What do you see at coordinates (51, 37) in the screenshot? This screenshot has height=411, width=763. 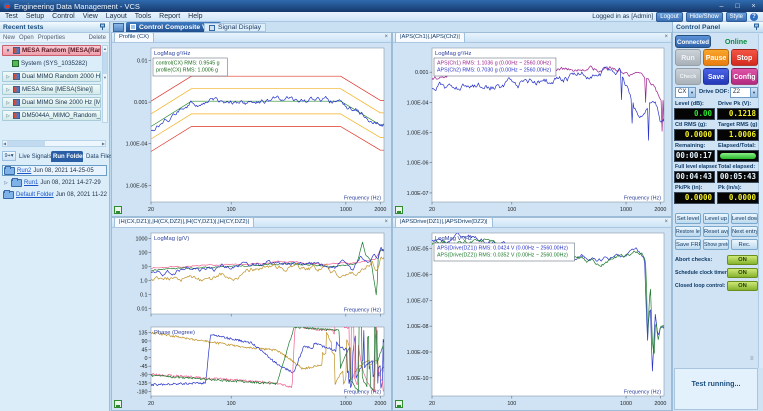 I see `properties-button: Properties` at bounding box center [51, 37].